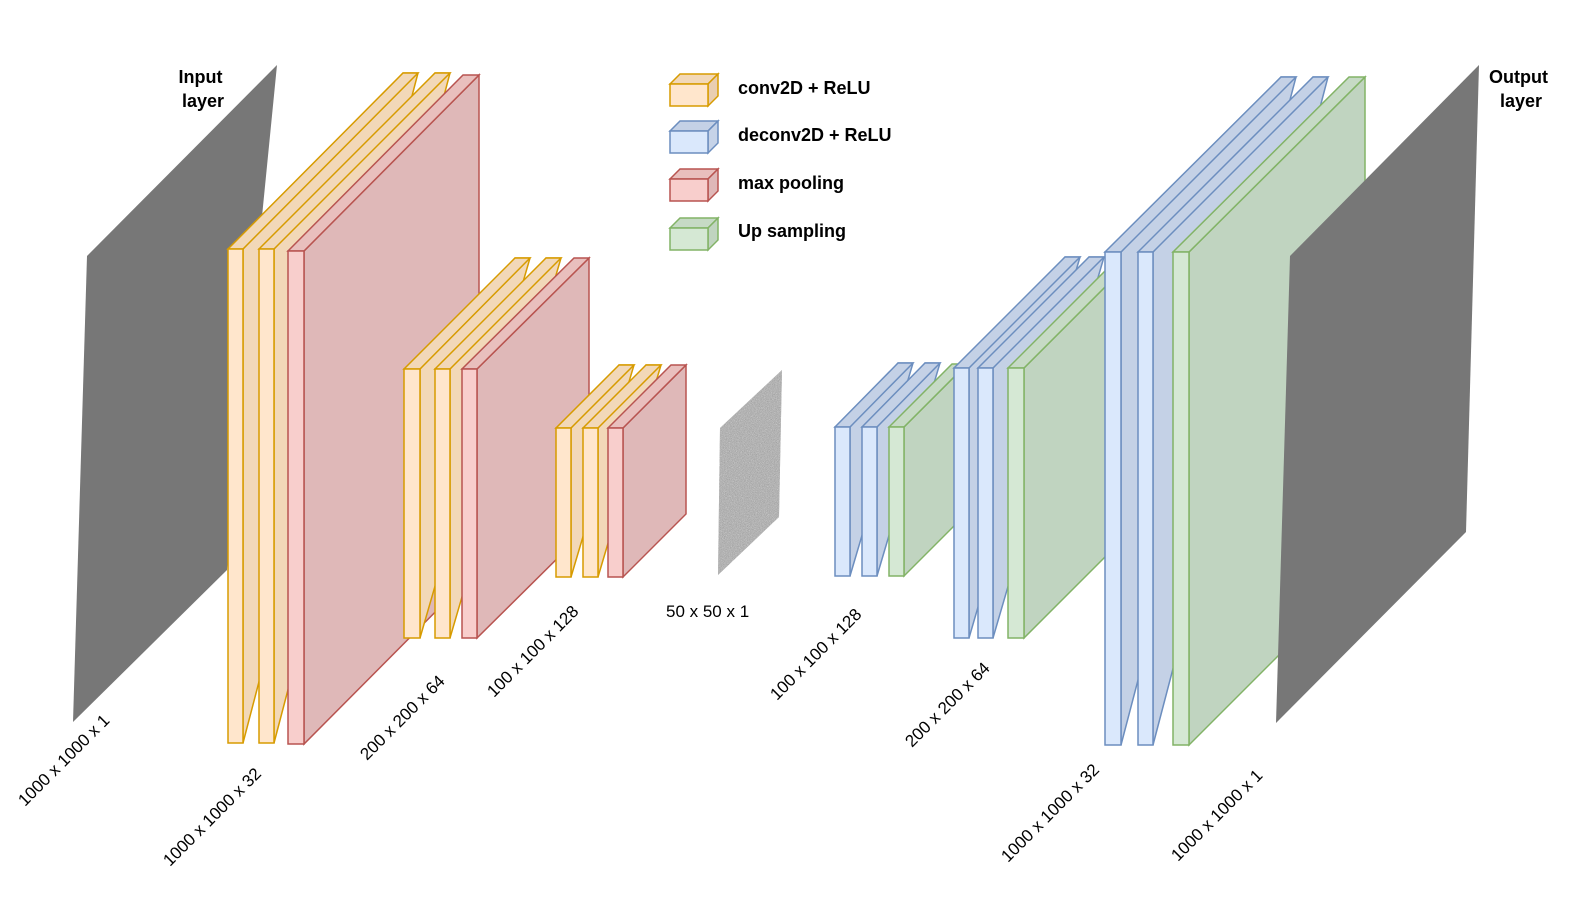 The height and width of the screenshot is (923, 1578). Describe the element at coordinates (1521, 89) in the screenshot. I see `output-layer-title: Output layer` at that location.